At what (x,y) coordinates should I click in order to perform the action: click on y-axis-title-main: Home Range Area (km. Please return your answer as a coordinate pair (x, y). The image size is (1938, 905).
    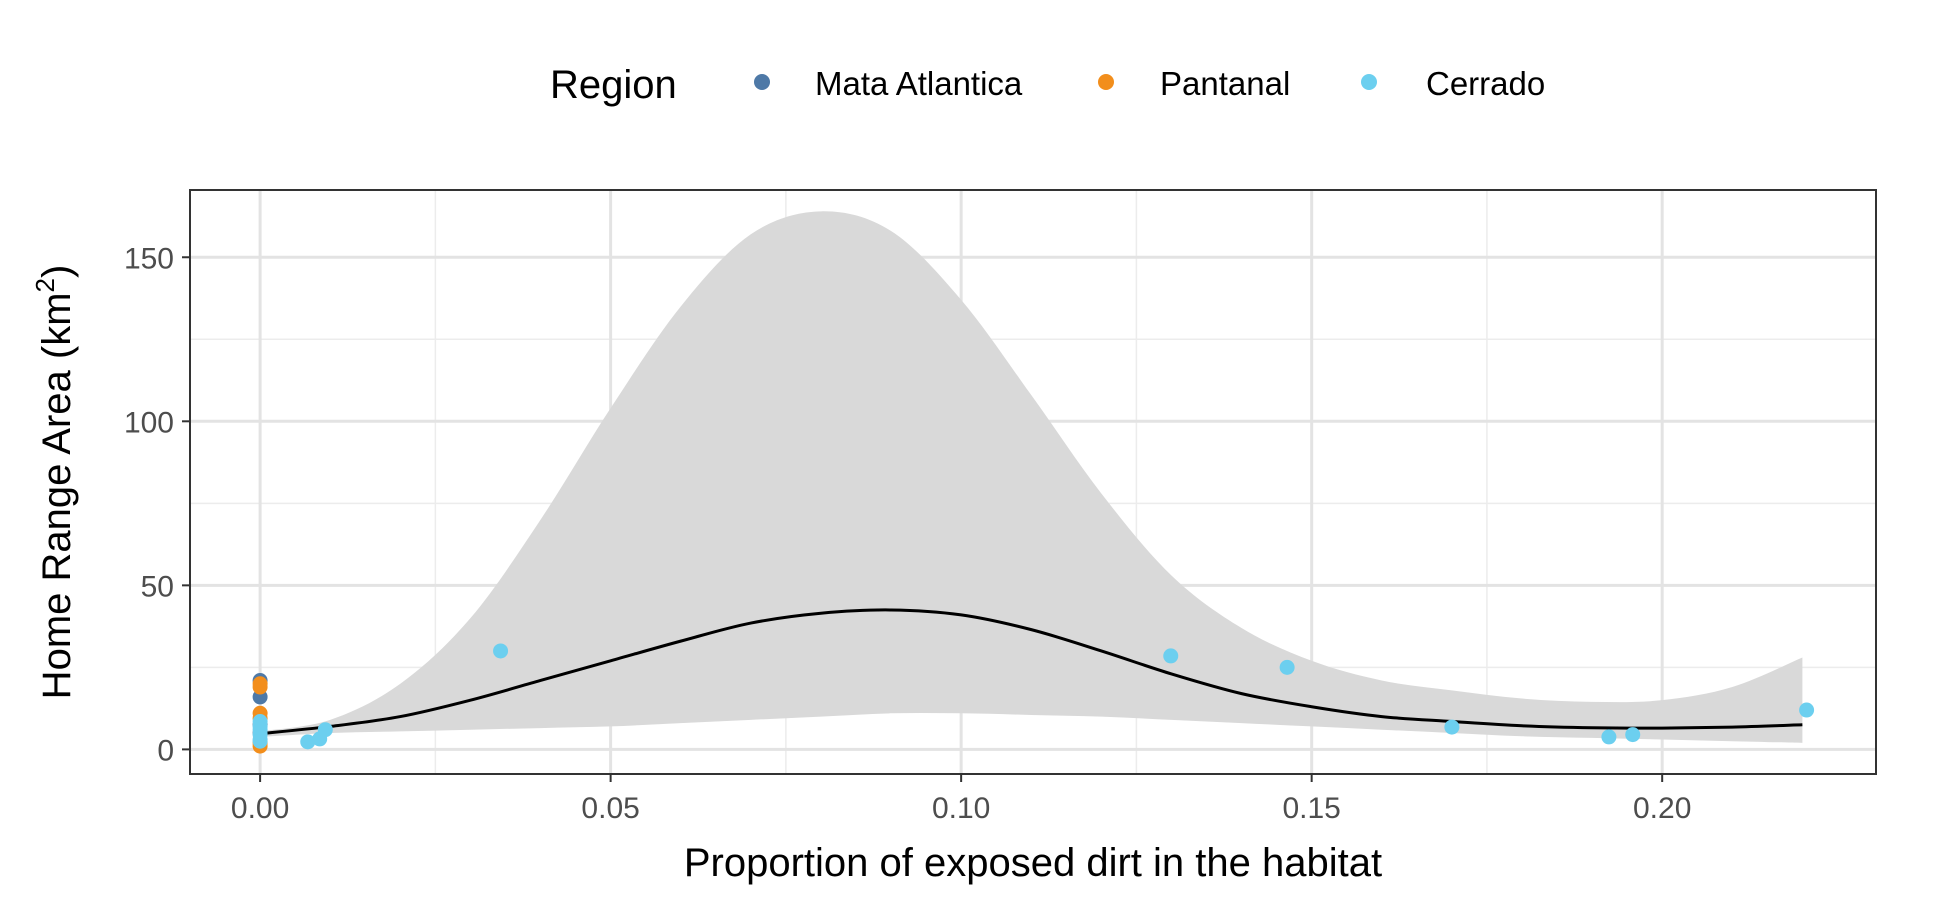
    Looking at the image, I should click on (57, 495).